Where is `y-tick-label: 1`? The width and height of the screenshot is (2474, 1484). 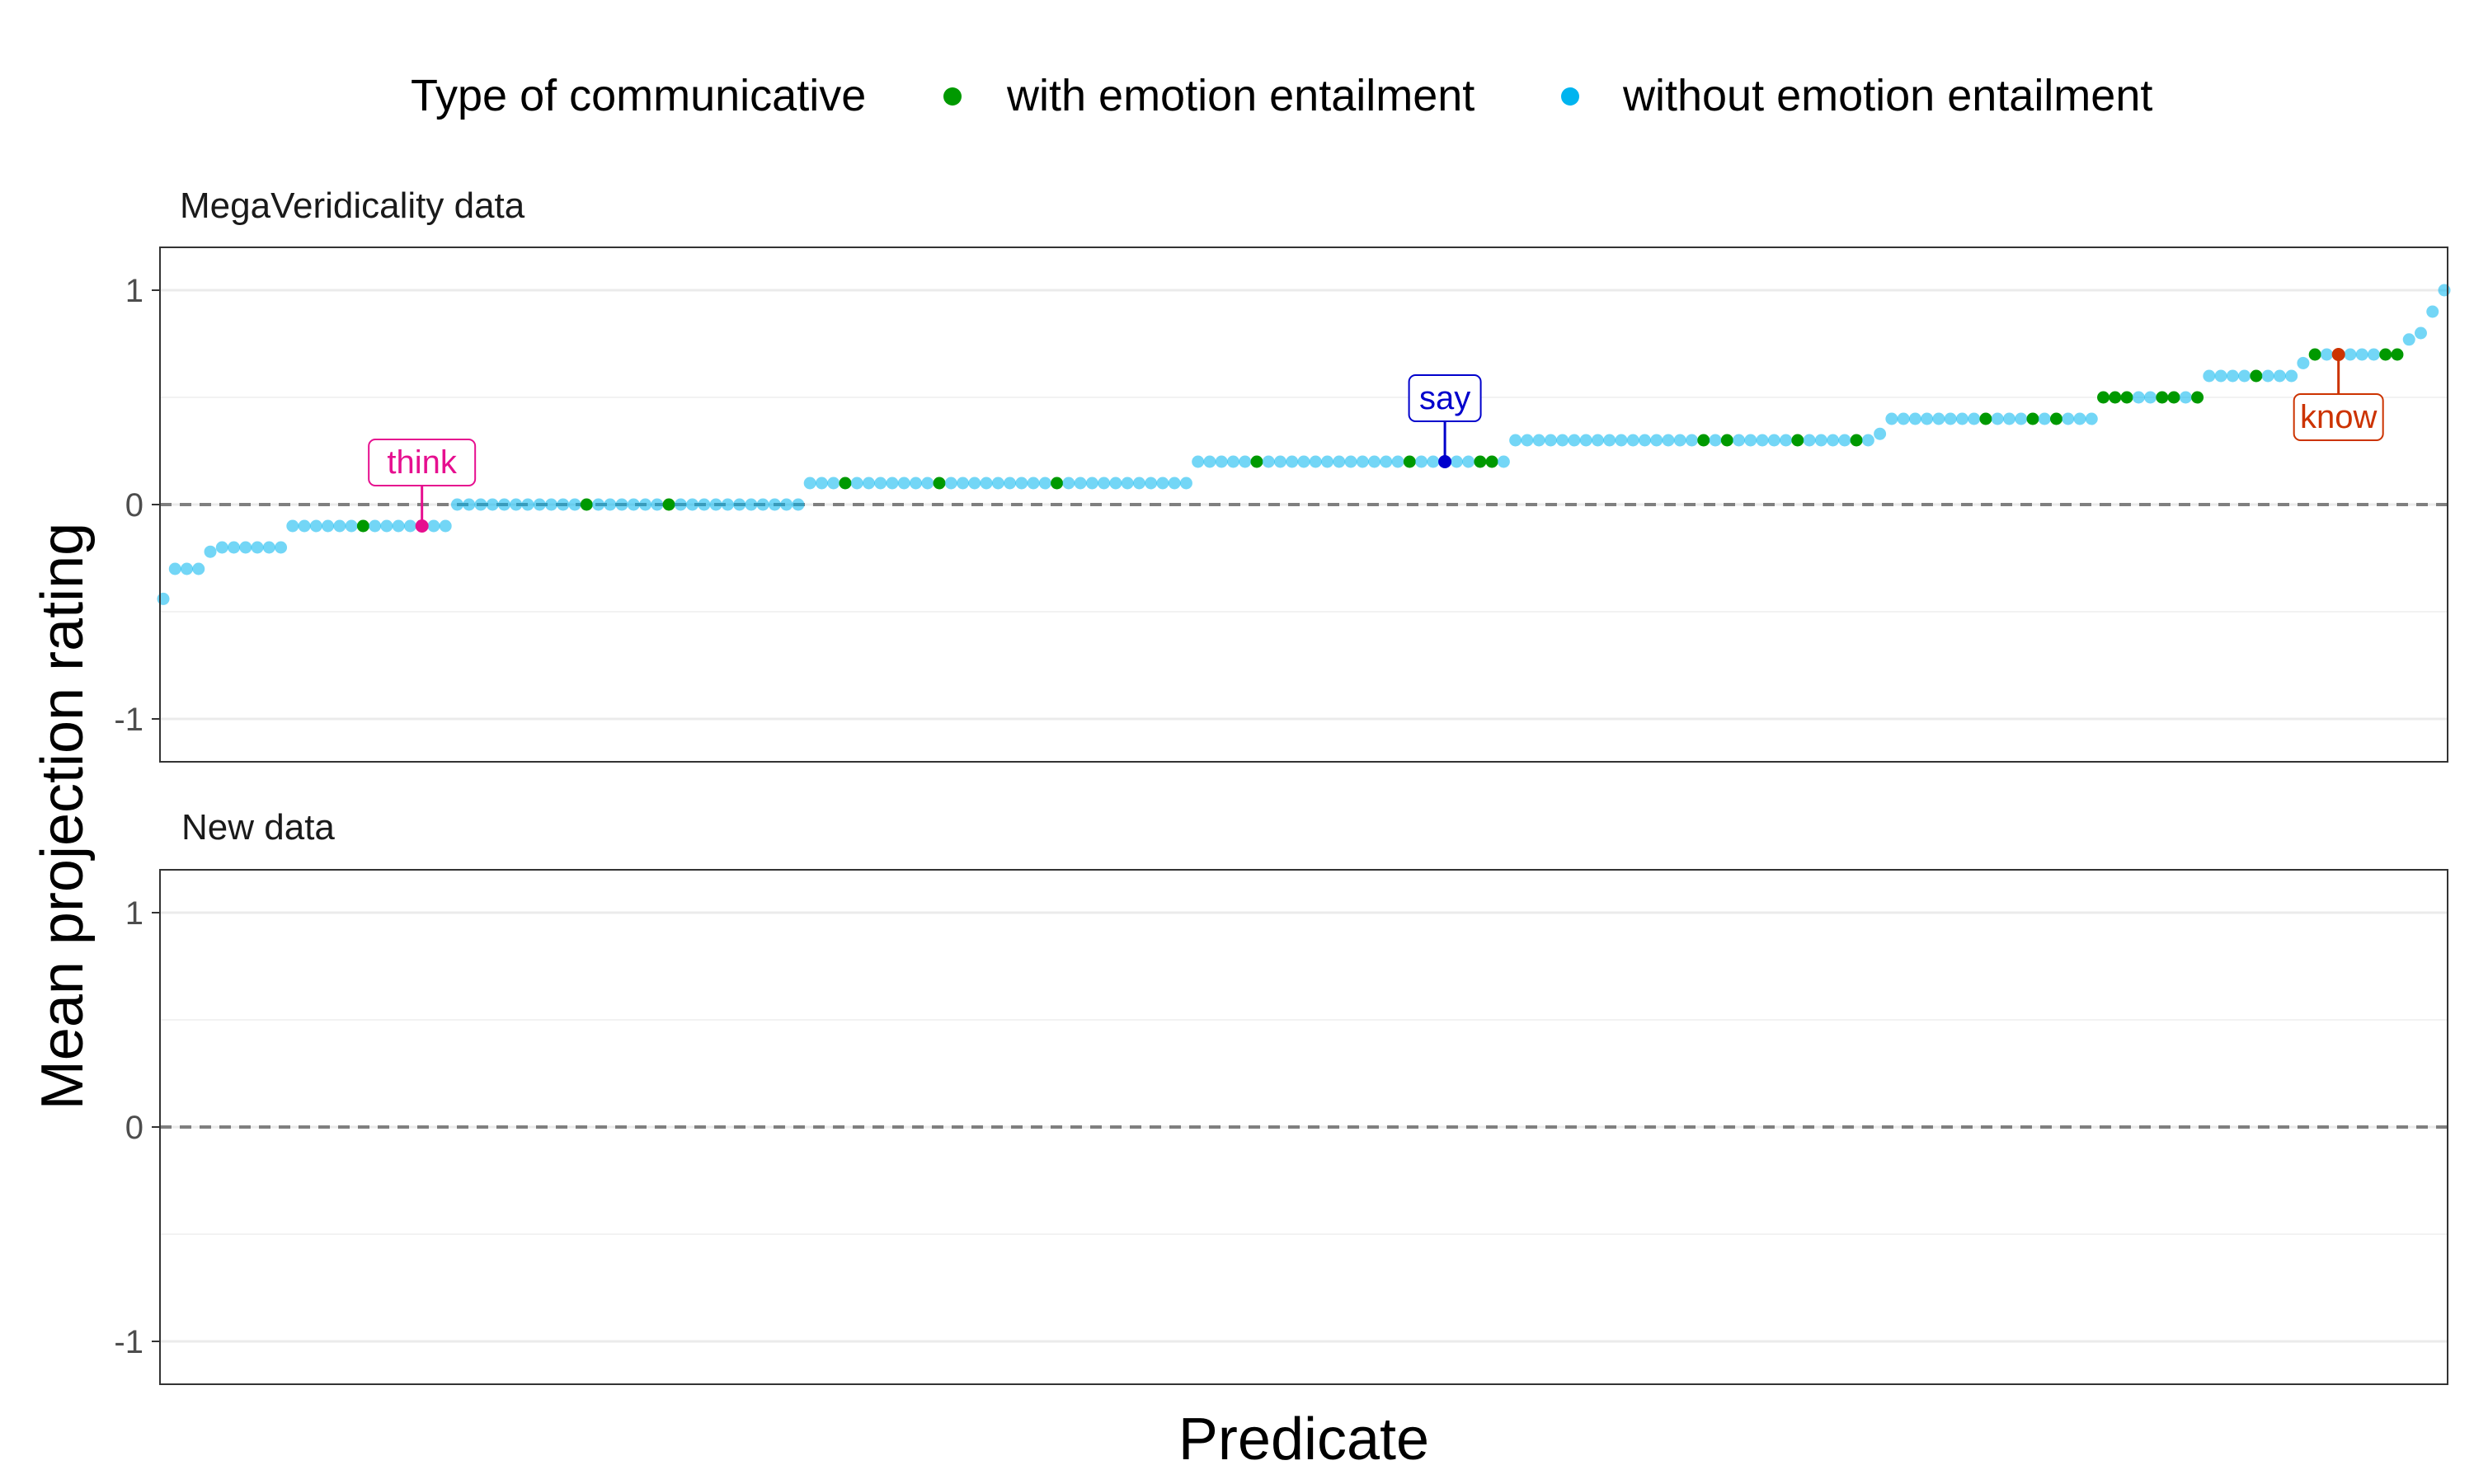 y-tick-label: 1 is located at coordinates (134, 291).